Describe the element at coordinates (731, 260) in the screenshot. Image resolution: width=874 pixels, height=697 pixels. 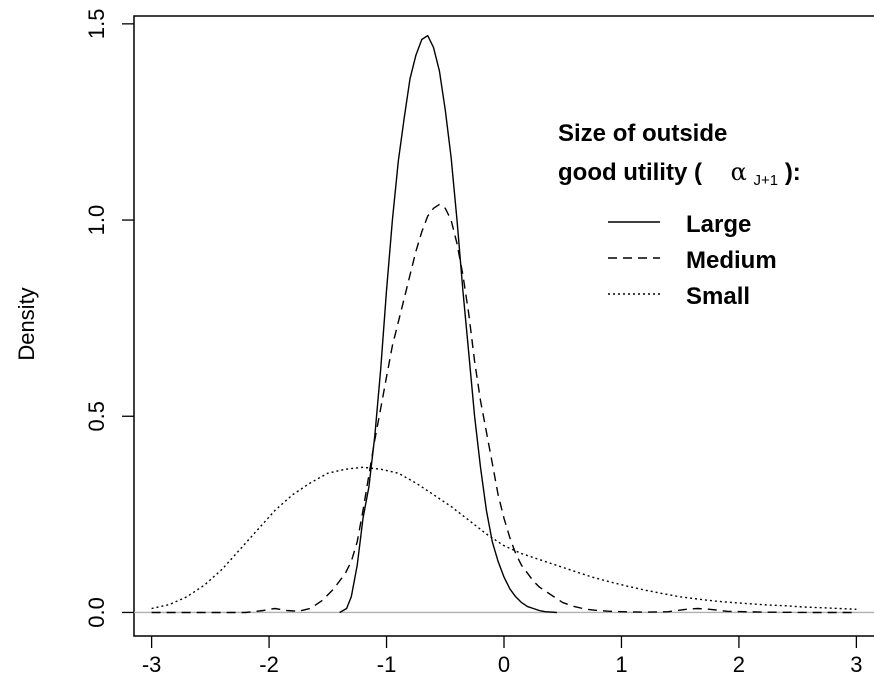
I see `legend-label-medium: Medium` at that location.